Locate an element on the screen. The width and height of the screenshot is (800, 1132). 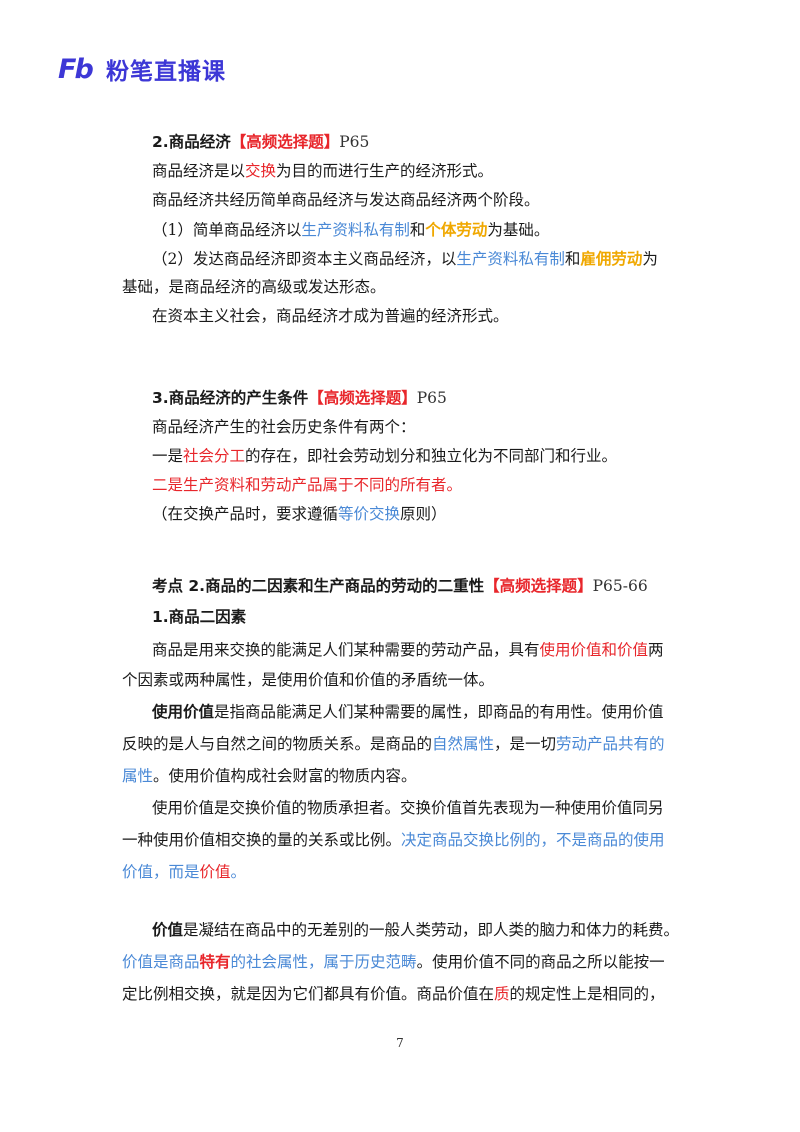
section-heading: 3.商品经济的产生条件【高频选择题】P65 is located at coordinates (299, 398).